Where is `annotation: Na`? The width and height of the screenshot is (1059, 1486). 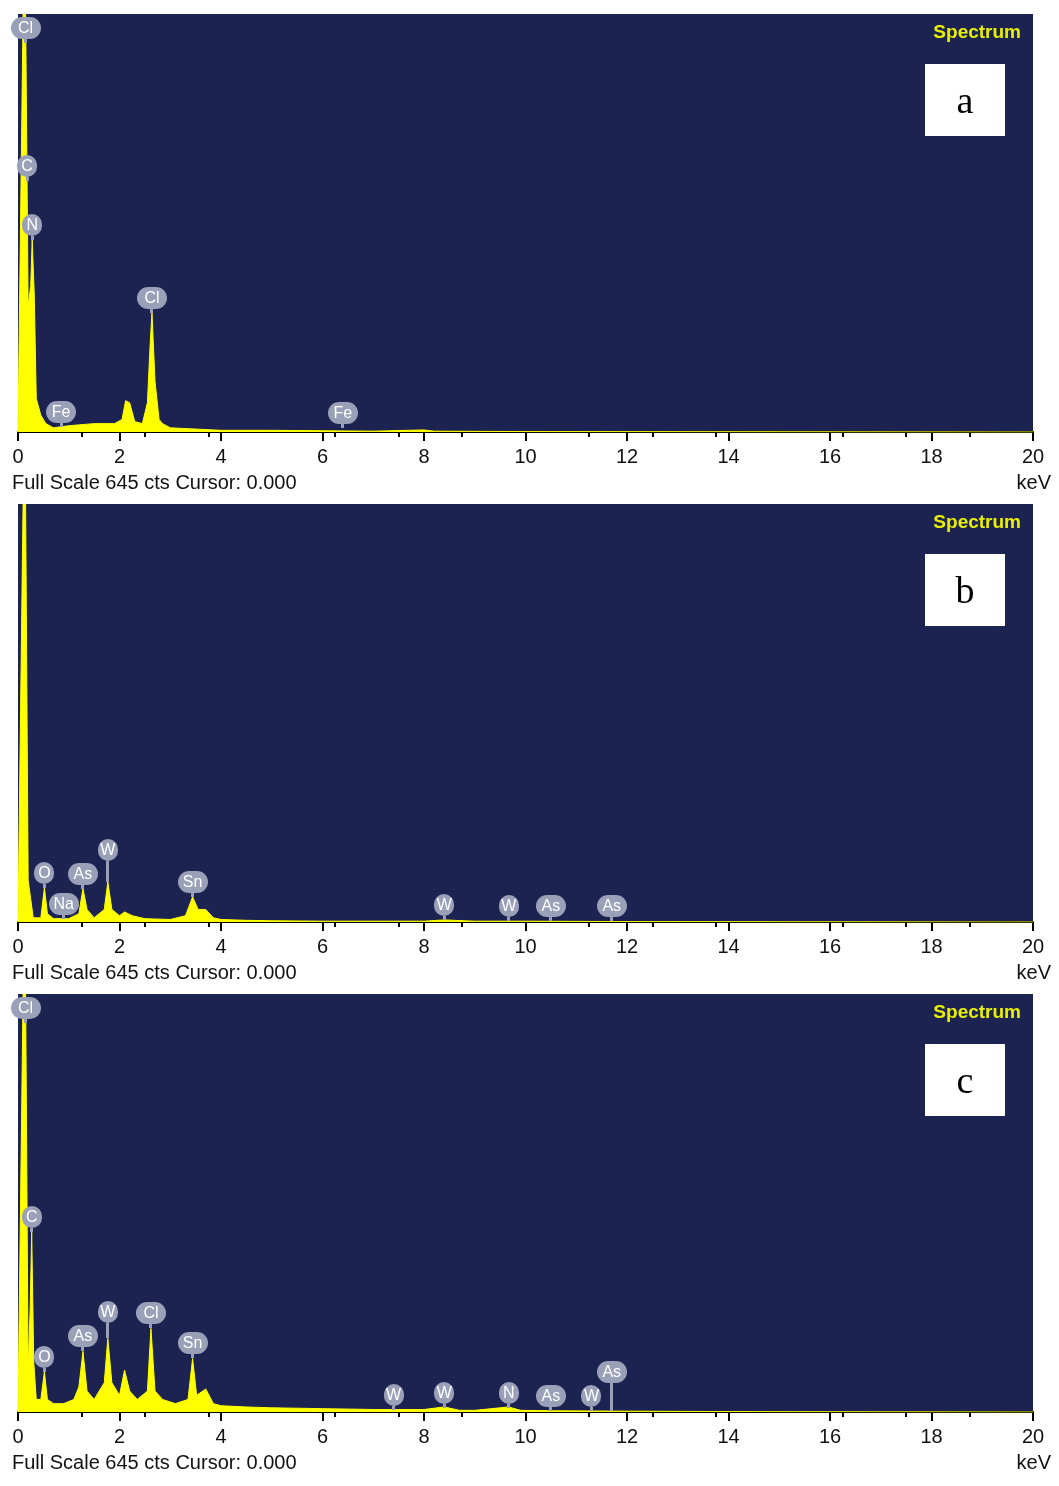 annotation: Na is located at coordinates (63, 903).